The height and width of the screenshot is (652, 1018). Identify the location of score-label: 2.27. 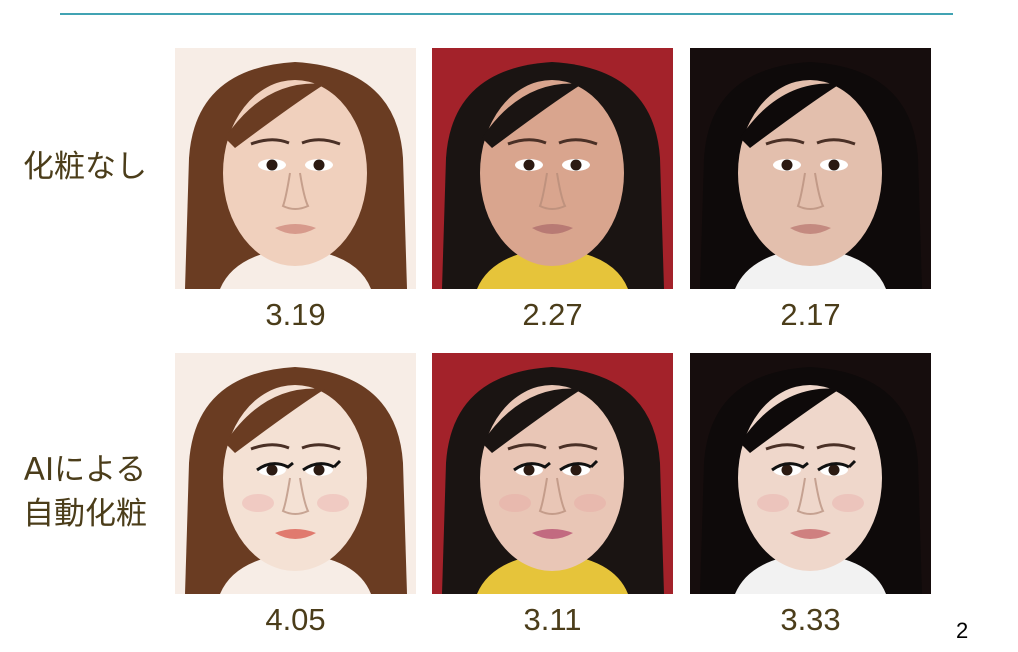
(552, 314).